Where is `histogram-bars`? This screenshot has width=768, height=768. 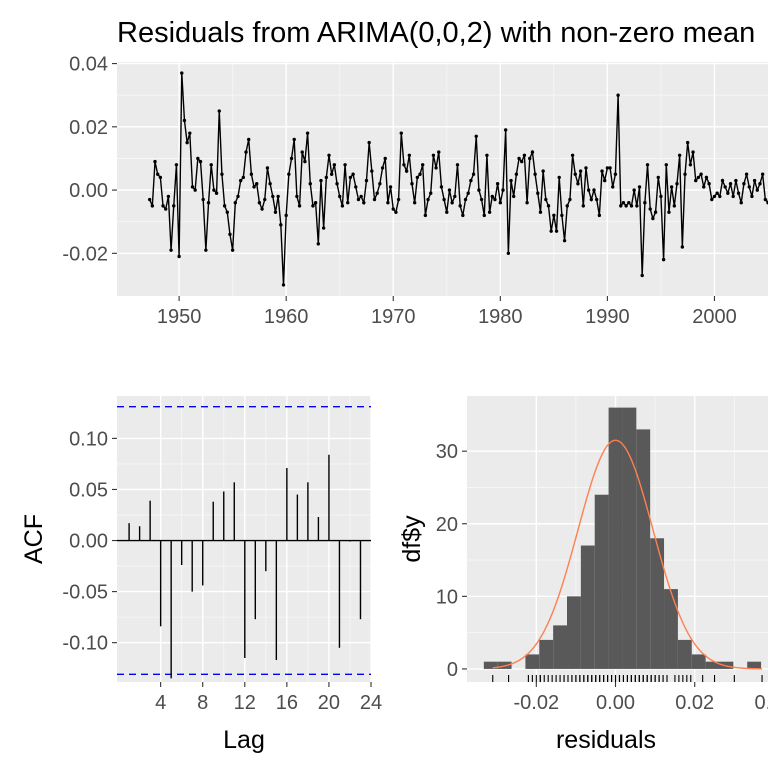
histogram-bars is located at coordinates (622, 538).